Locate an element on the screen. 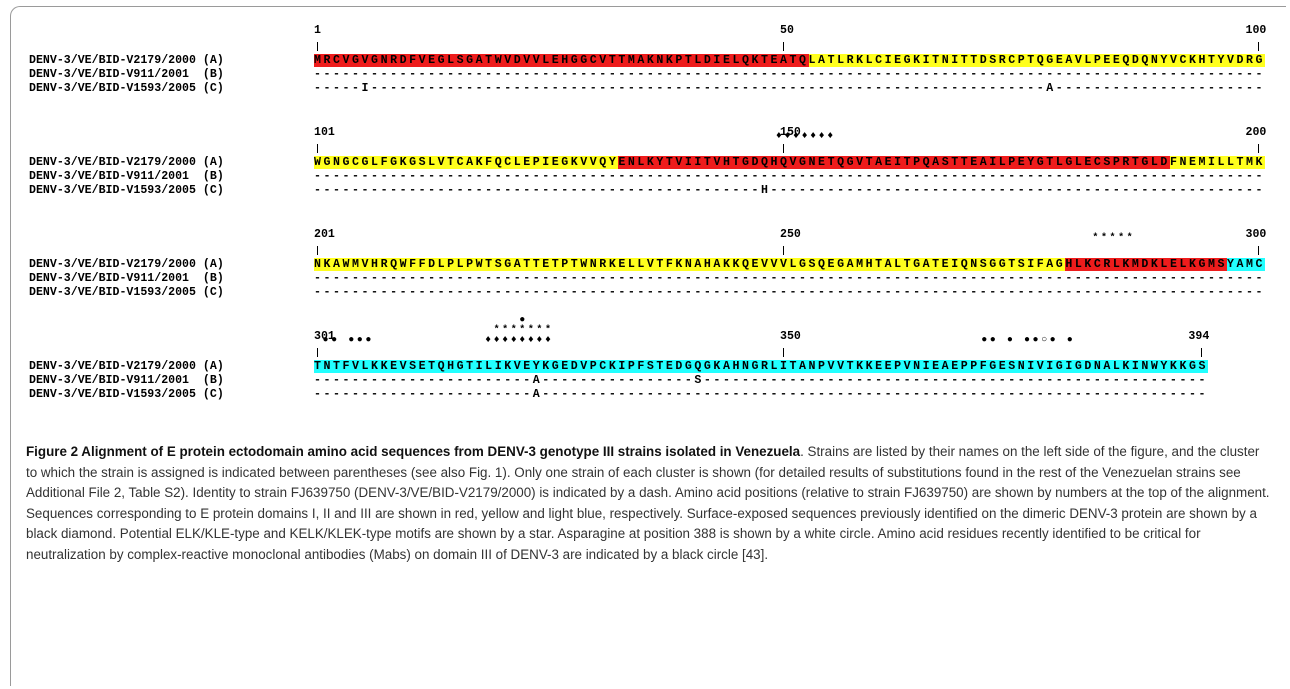 This screenshot has width=1290, height=689. domain-iii-segment: YAMC is located at coordinates (1246, 264).